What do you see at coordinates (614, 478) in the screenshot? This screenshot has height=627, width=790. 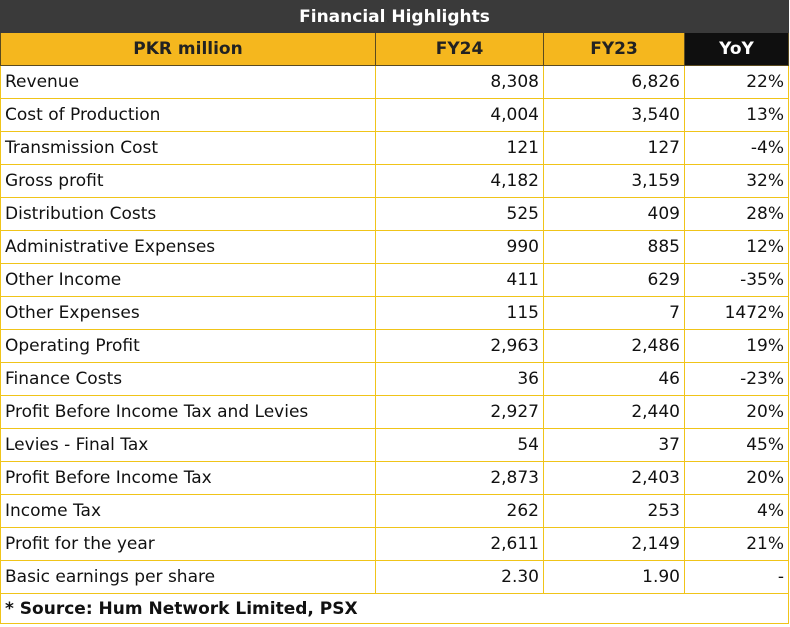 I see `row-fy23-value: 2,403` at bounding box center [614, 478].